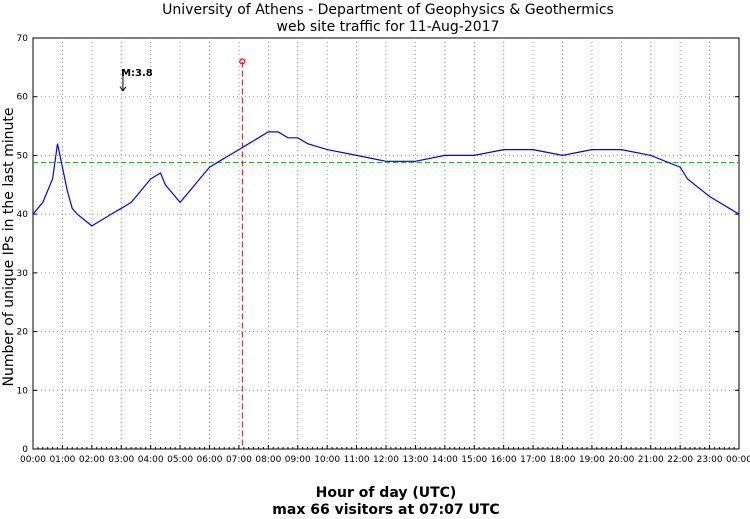 The image size is (750, 519). Describe the element at coordinates (23, 98) in the screenshot. I see `y-tick-label: 60` at that location.